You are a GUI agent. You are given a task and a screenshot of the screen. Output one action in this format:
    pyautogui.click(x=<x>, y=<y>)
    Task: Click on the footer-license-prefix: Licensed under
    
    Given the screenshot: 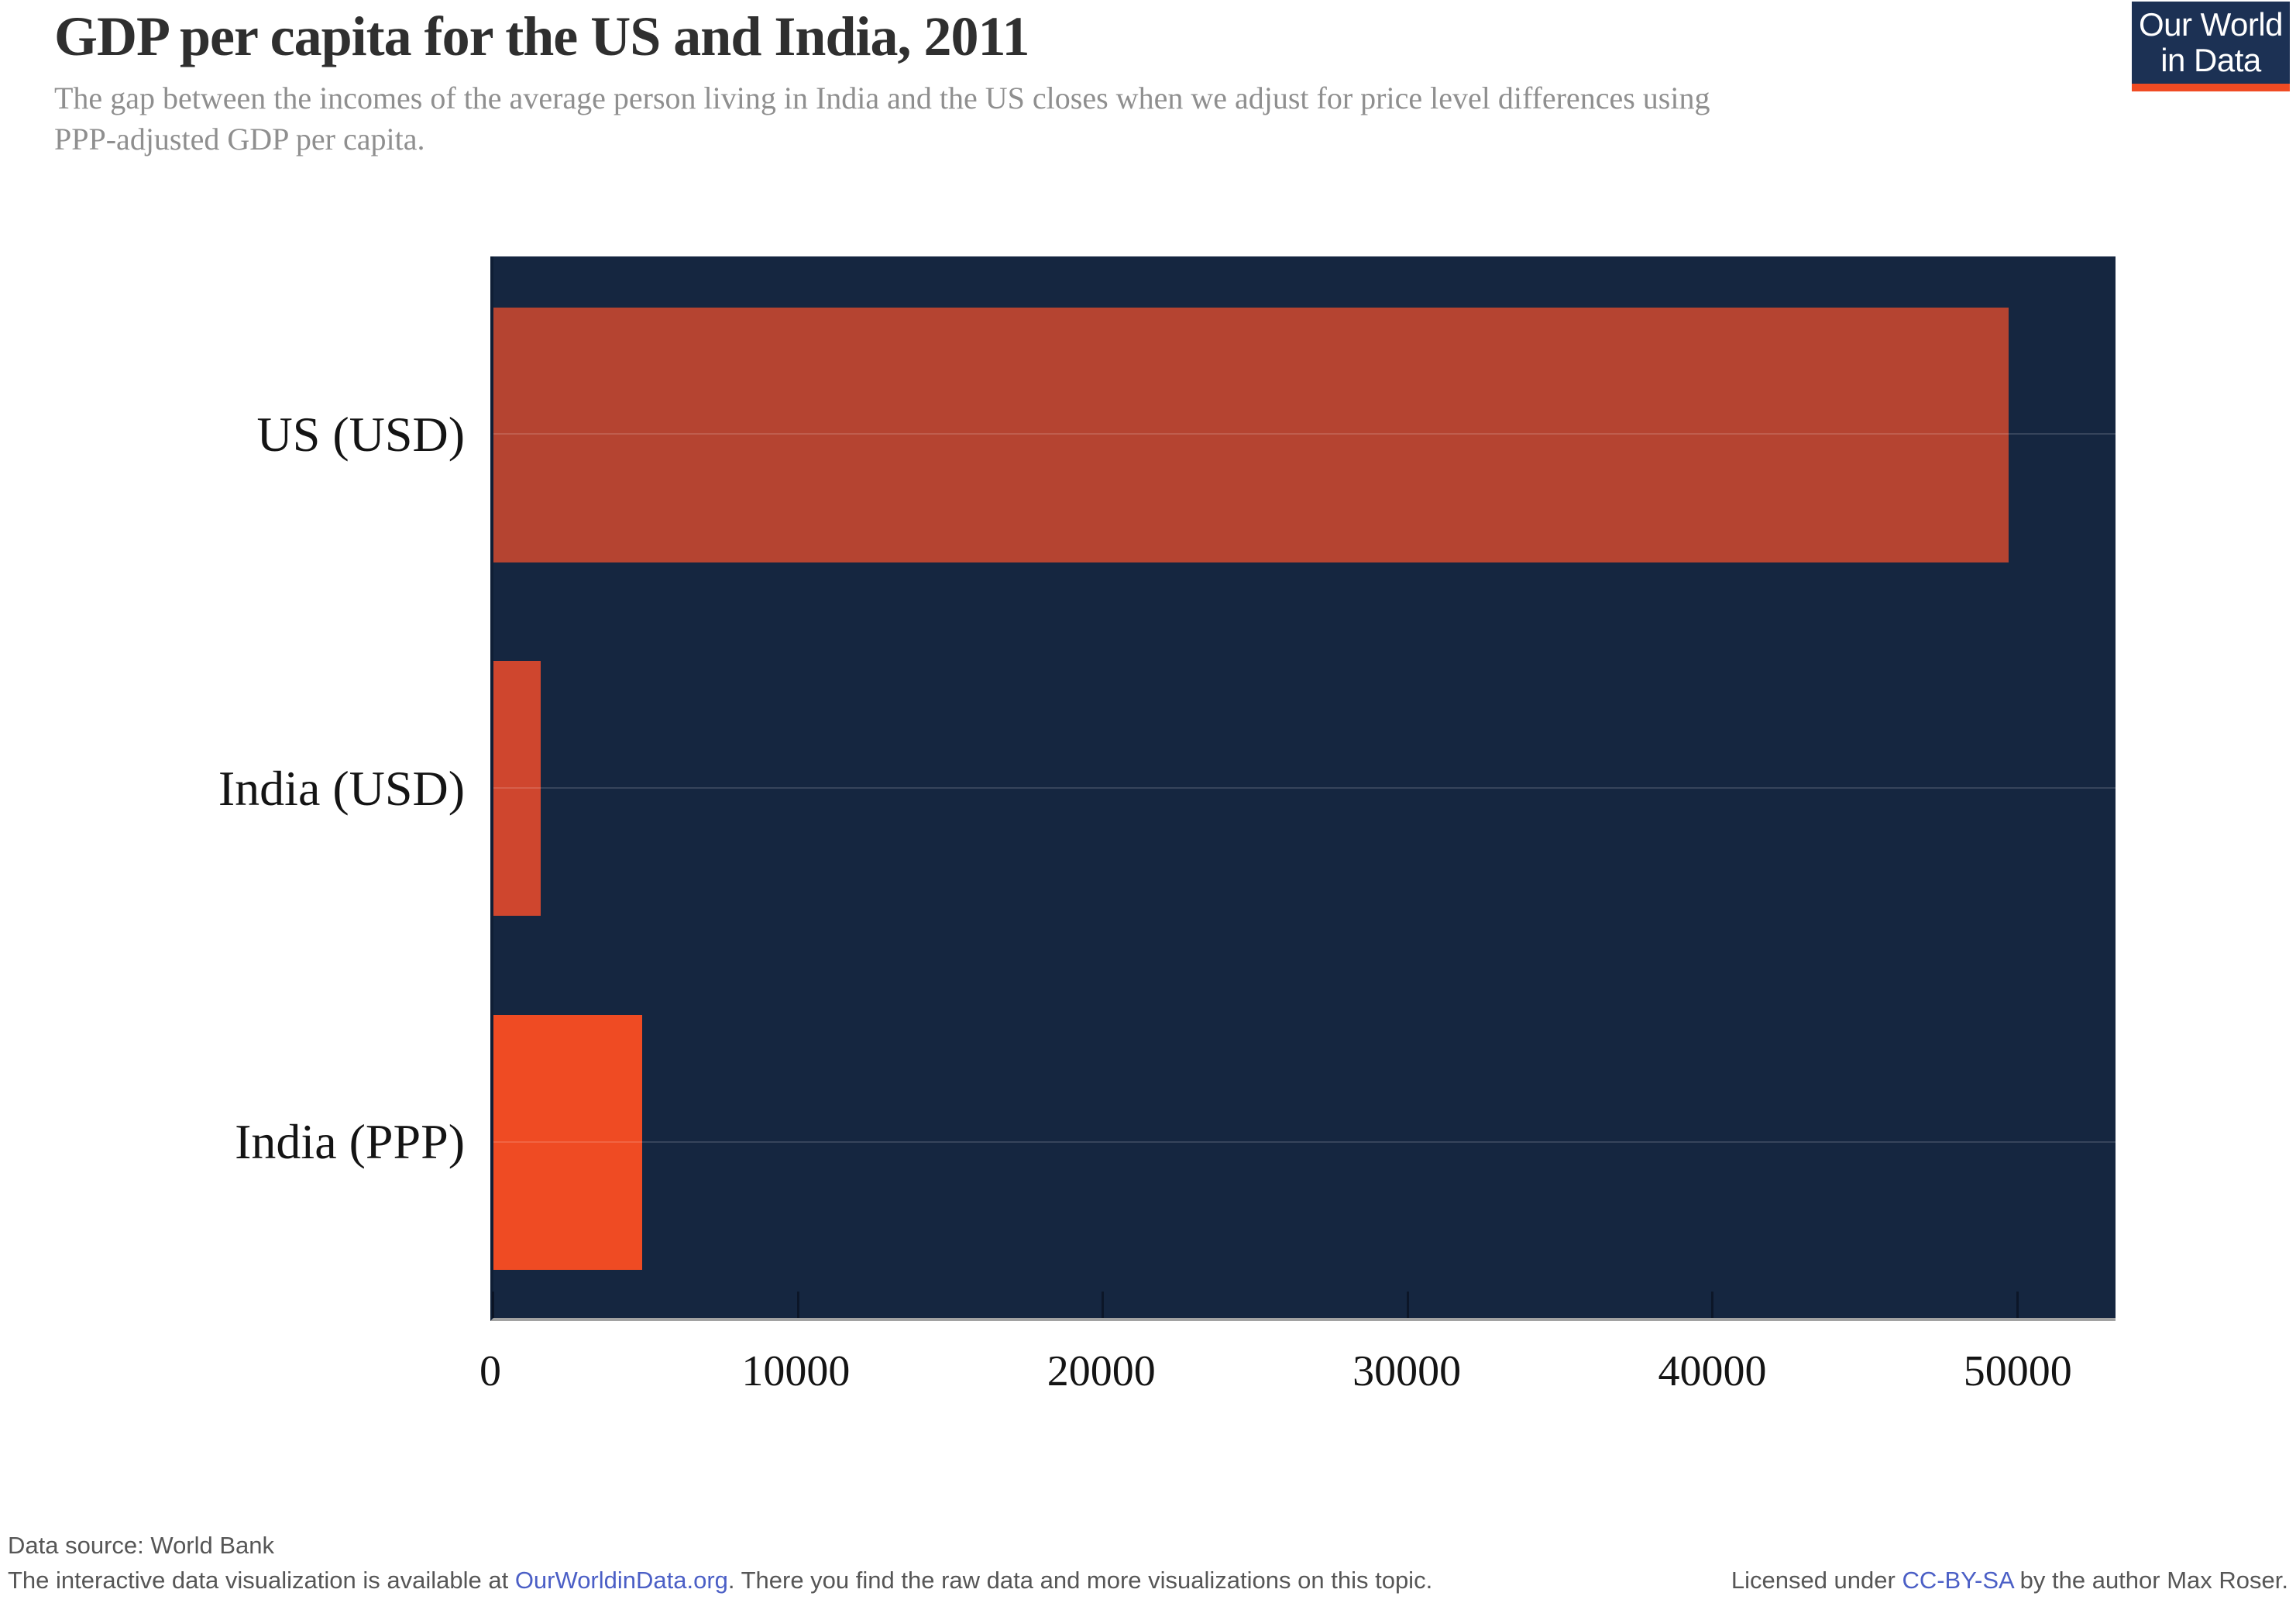 What is the action you would take?
    pyautogui.click(x=1816, y=1580)
    